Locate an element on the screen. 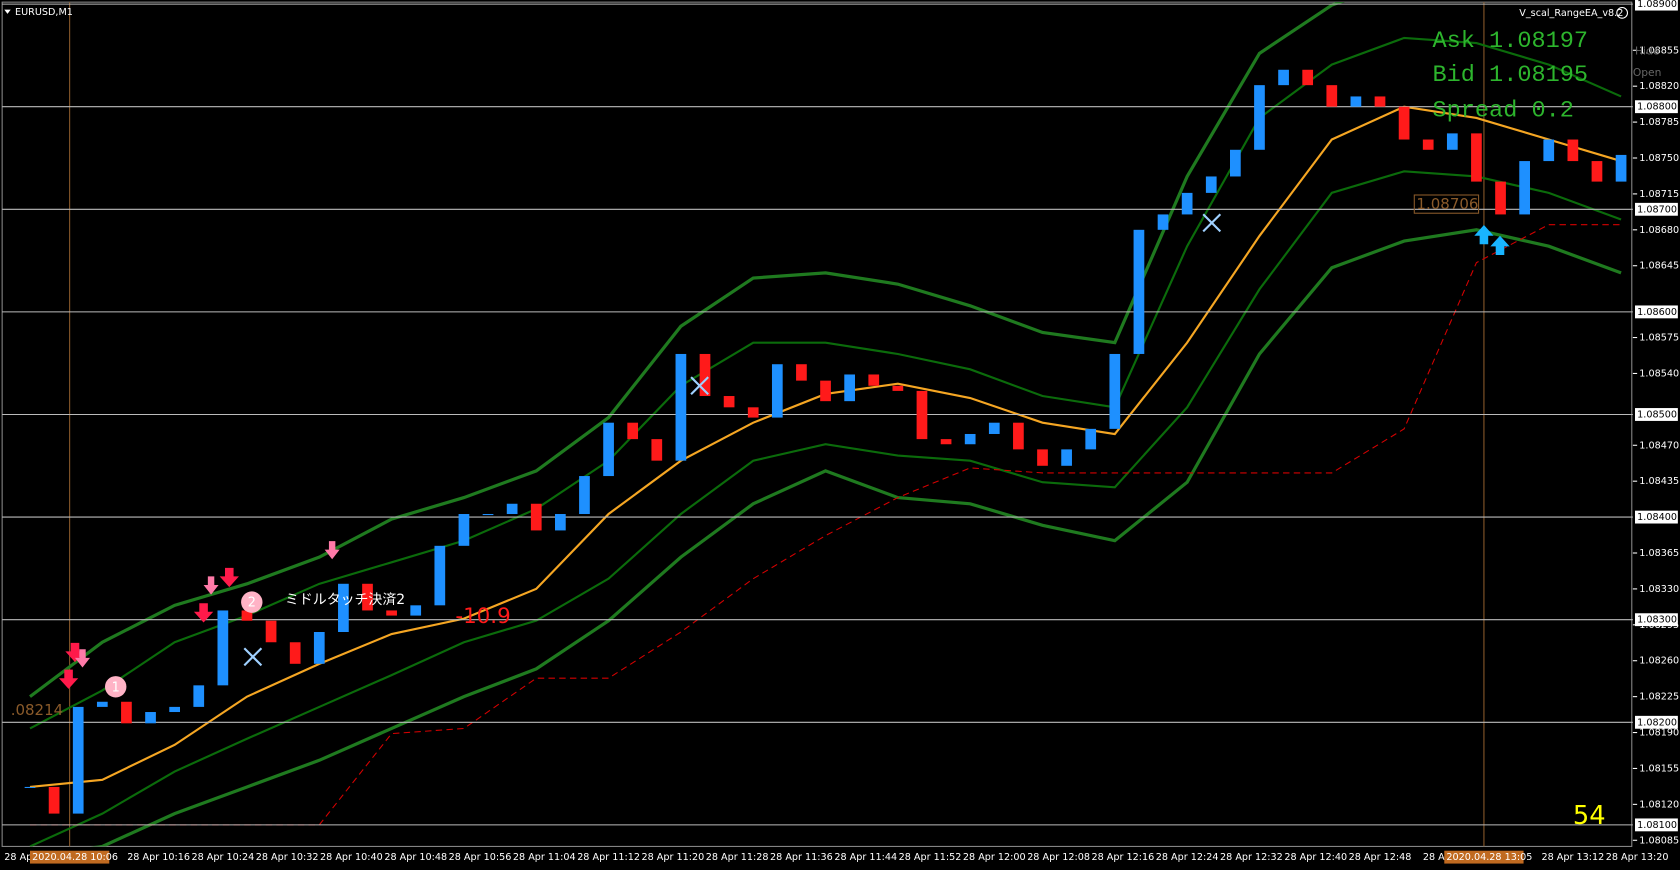 The image size is (1680, 870). x-tick-label: 28 Apr 12:00 is located at coordinates (994, 857).